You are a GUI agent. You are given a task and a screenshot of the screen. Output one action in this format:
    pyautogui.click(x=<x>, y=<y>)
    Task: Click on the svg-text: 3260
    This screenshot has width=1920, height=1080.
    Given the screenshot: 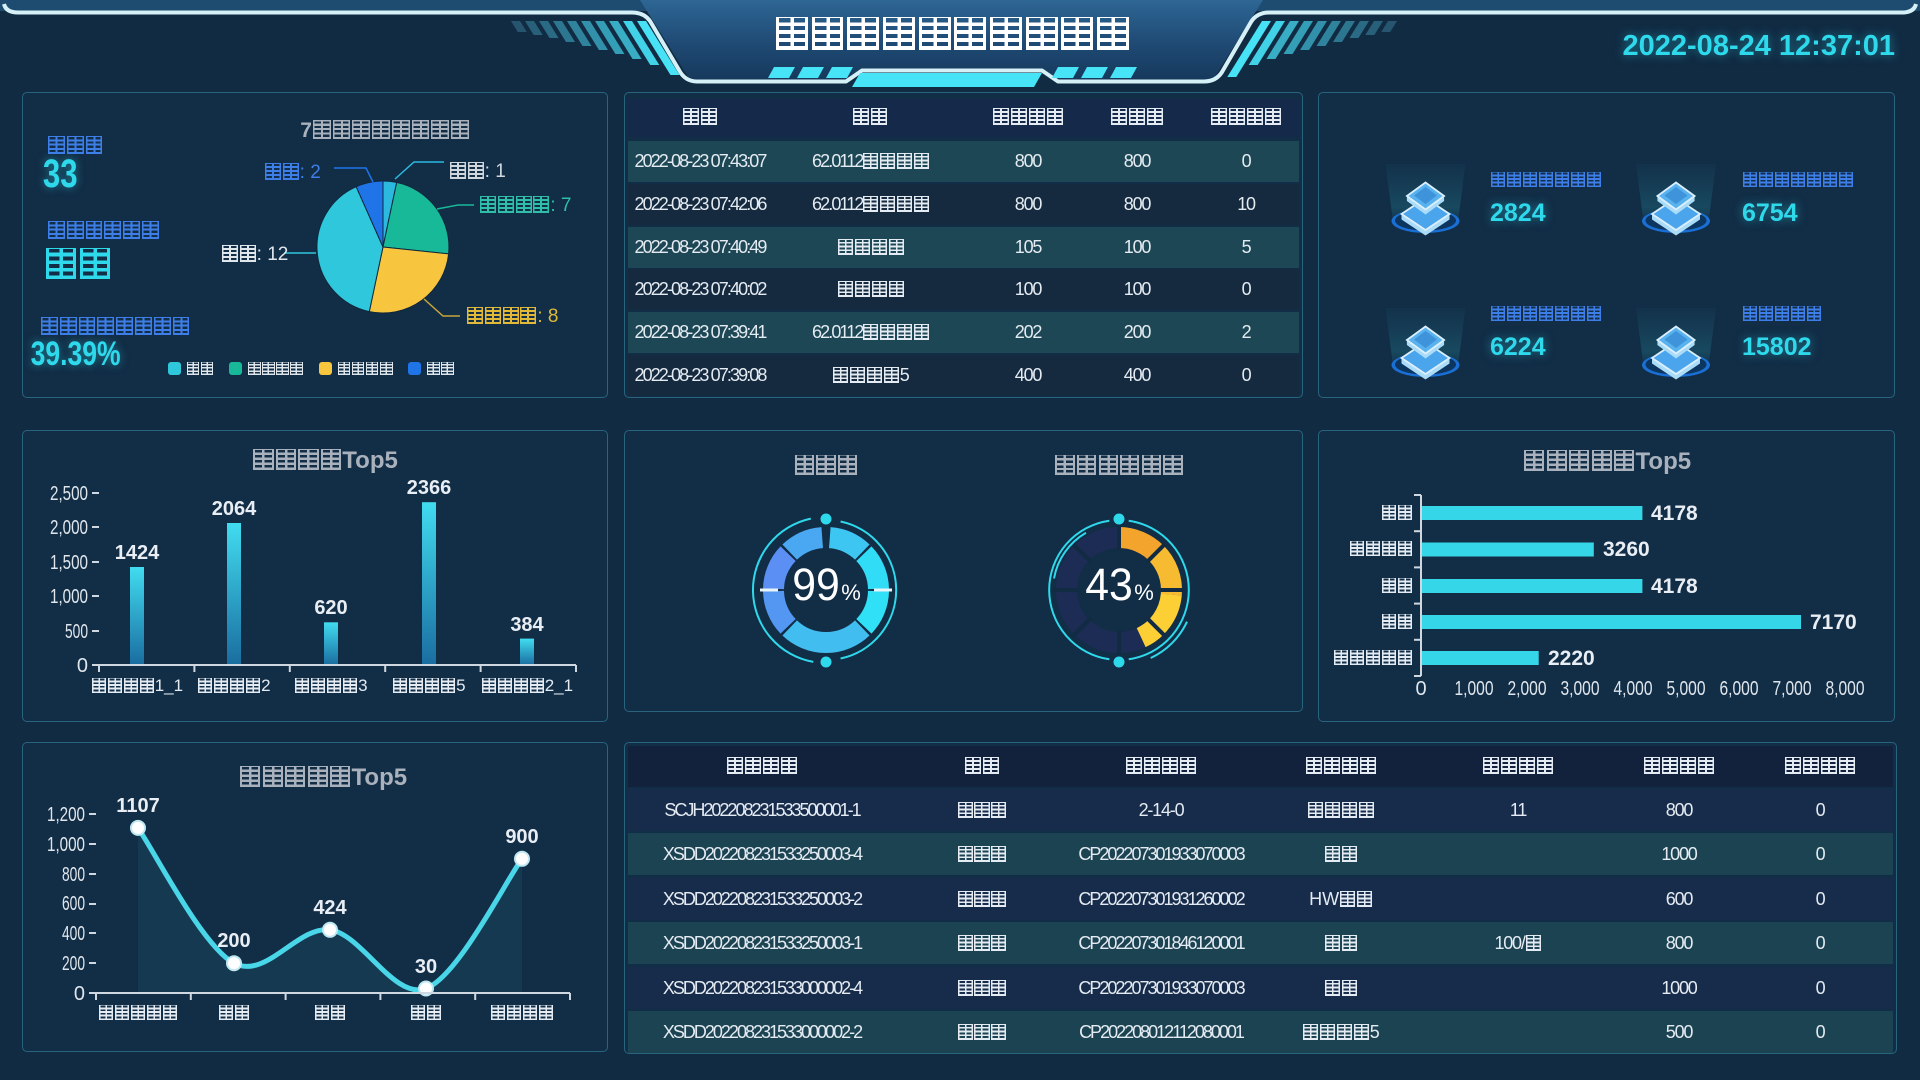 What is the action you would take?
    pyautogui.click(x=1626, y=549)
    